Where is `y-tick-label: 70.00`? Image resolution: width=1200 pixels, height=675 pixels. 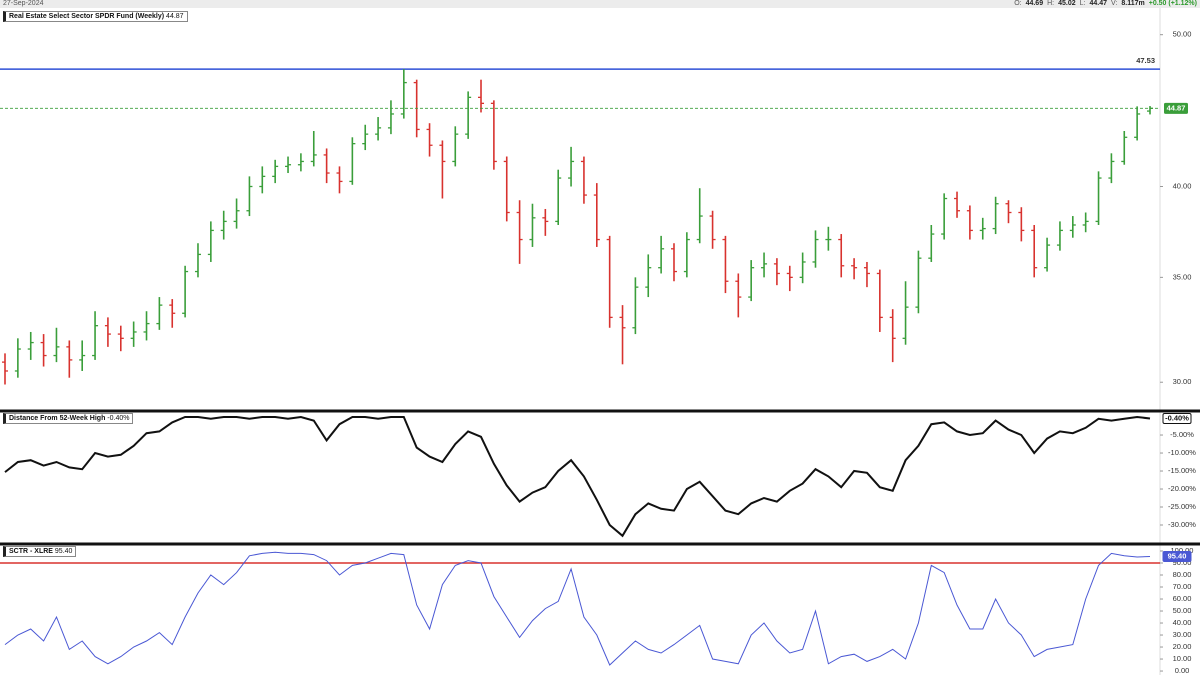 y-tick-label: 70.00 is located at coordinates (1182, 586).